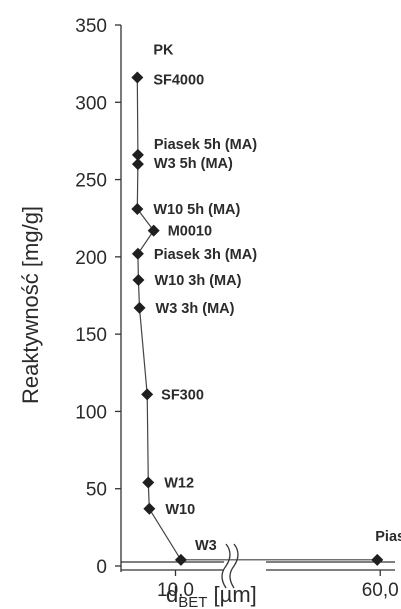 The height and width of the screenshot is (609, 401). I want to click on x-axis-title-unit: [µm], so click(231, 594).